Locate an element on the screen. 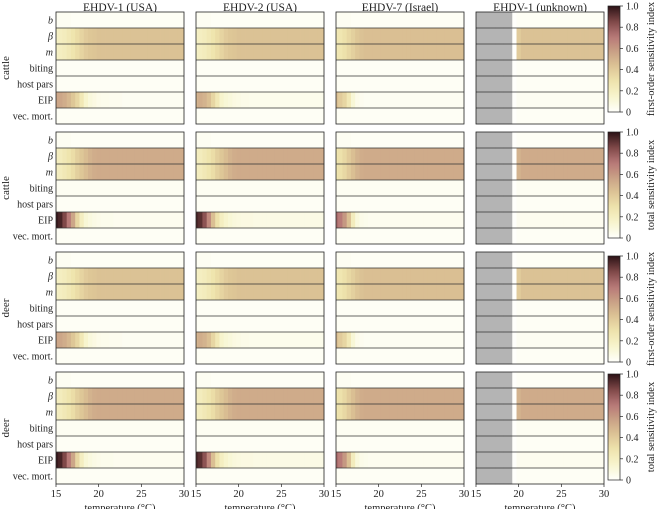 The width and height of the screenshot is (660, 509). colorbar is located at coordinates (614, 185).